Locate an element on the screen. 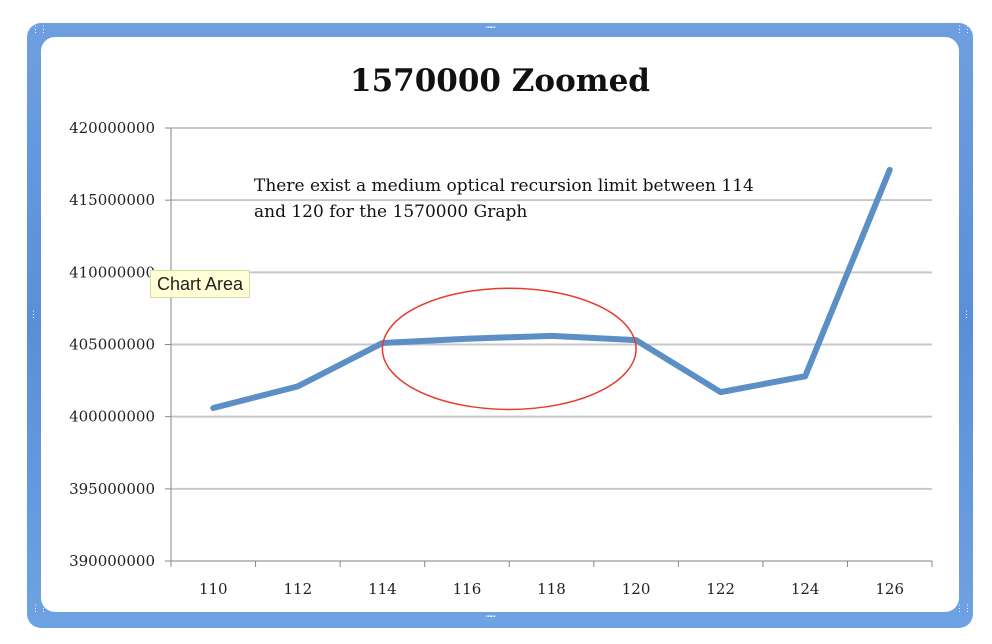  highlight-group is located at coordinates (509, 349).